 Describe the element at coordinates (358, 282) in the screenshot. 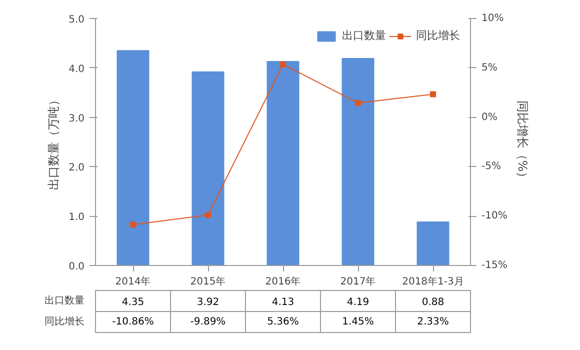

I see `x-tick-label: 2017年` at that location.